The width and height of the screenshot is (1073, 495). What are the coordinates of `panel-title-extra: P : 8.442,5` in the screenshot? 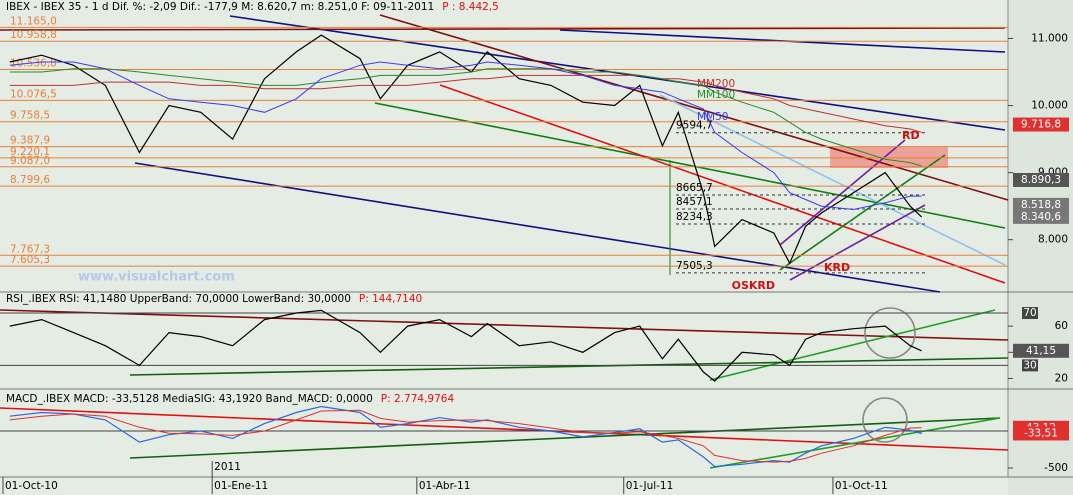 It's located at (470, 7).